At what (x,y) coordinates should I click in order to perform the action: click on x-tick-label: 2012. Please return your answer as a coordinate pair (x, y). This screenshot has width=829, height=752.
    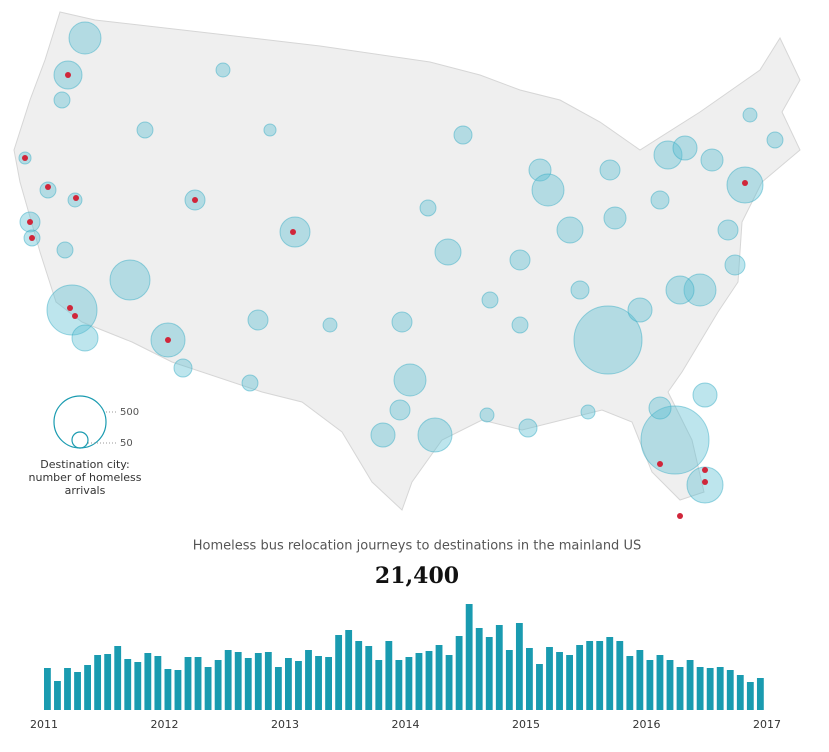
    Looking at the image, I should click on (165, 724).